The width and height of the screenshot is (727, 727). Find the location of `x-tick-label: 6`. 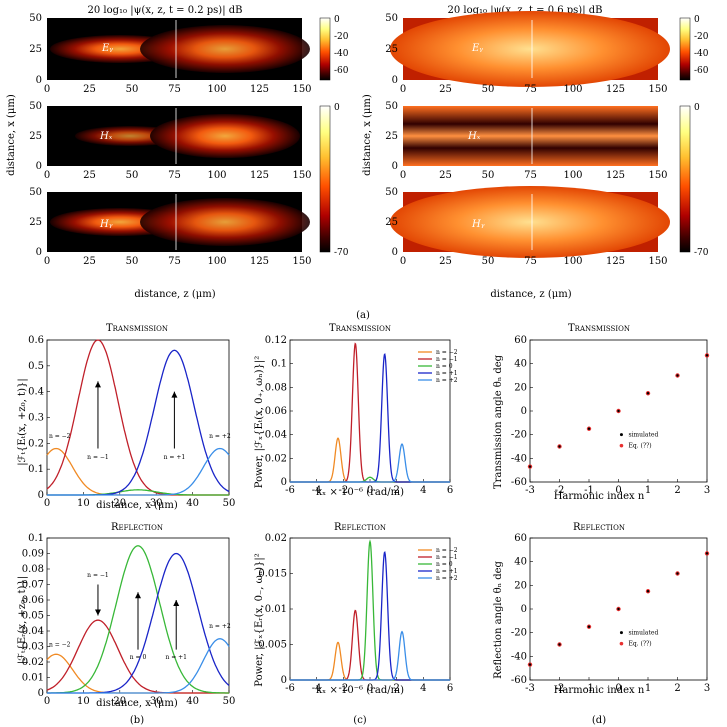

x-tick-label: 6 is located at coordinates (450, 688).